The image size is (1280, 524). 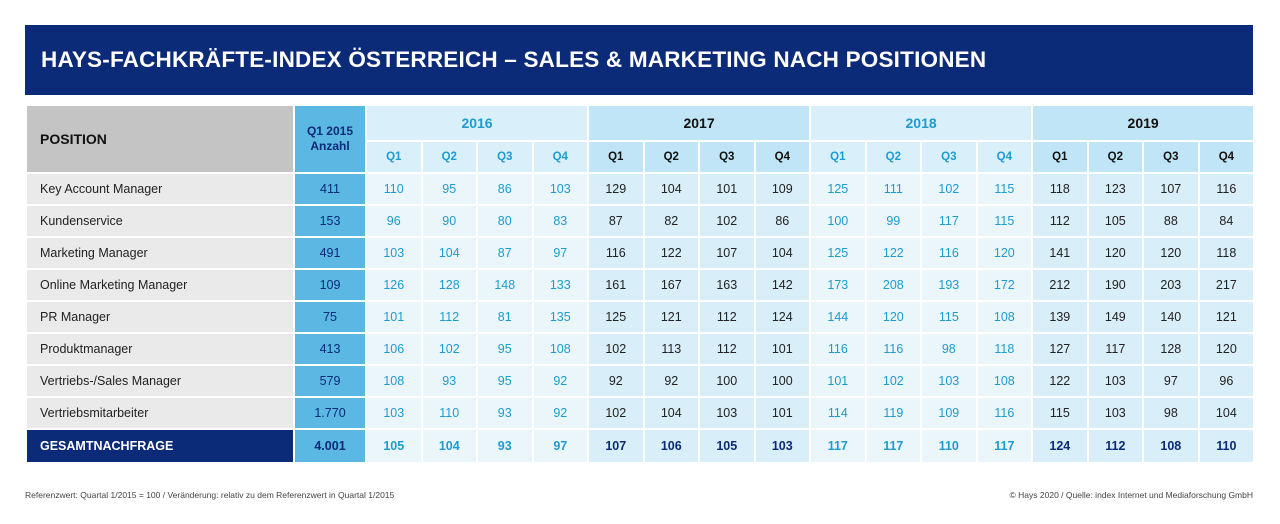 I want to click on position-name: Kundenservice, so click(x=160, y=221).